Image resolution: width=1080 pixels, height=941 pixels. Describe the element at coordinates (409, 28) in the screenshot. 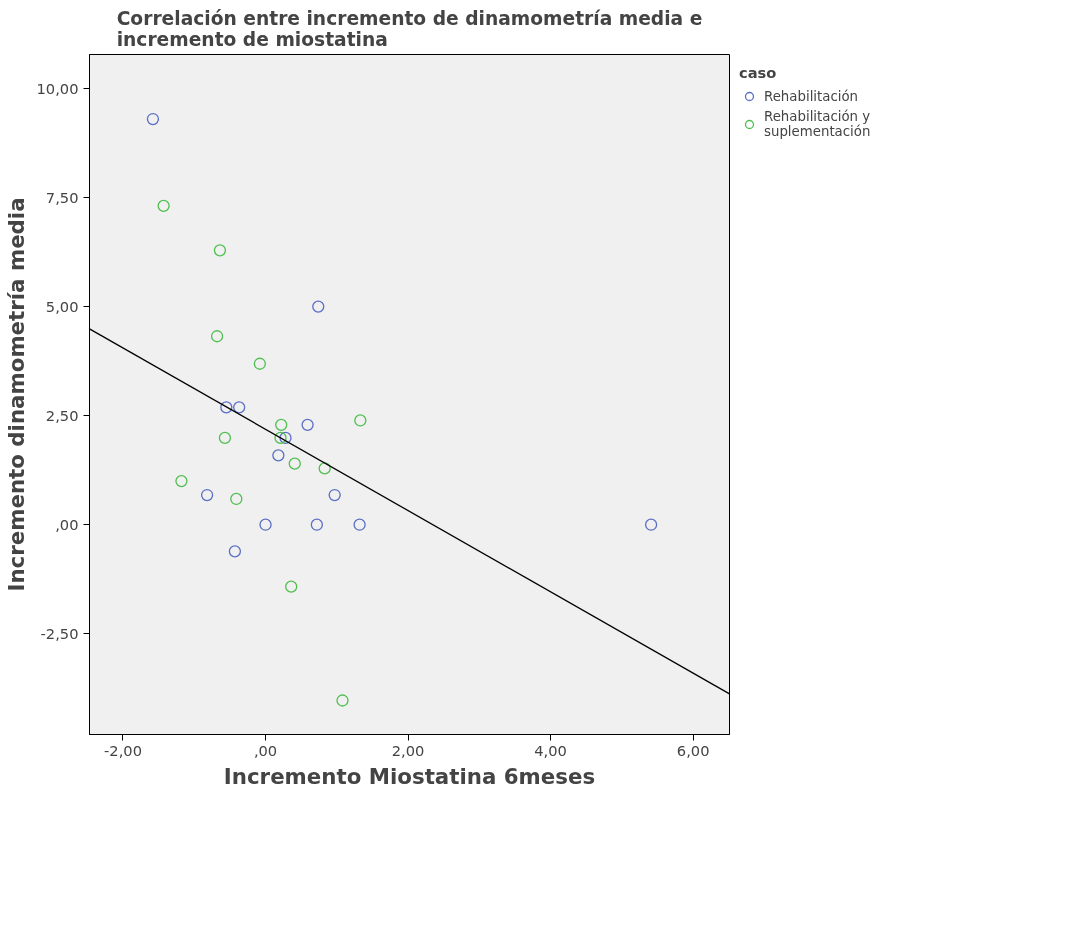

I see `chart-title: Correlación entre incremento de dinamometría media e incremento de miostatina` at that location.